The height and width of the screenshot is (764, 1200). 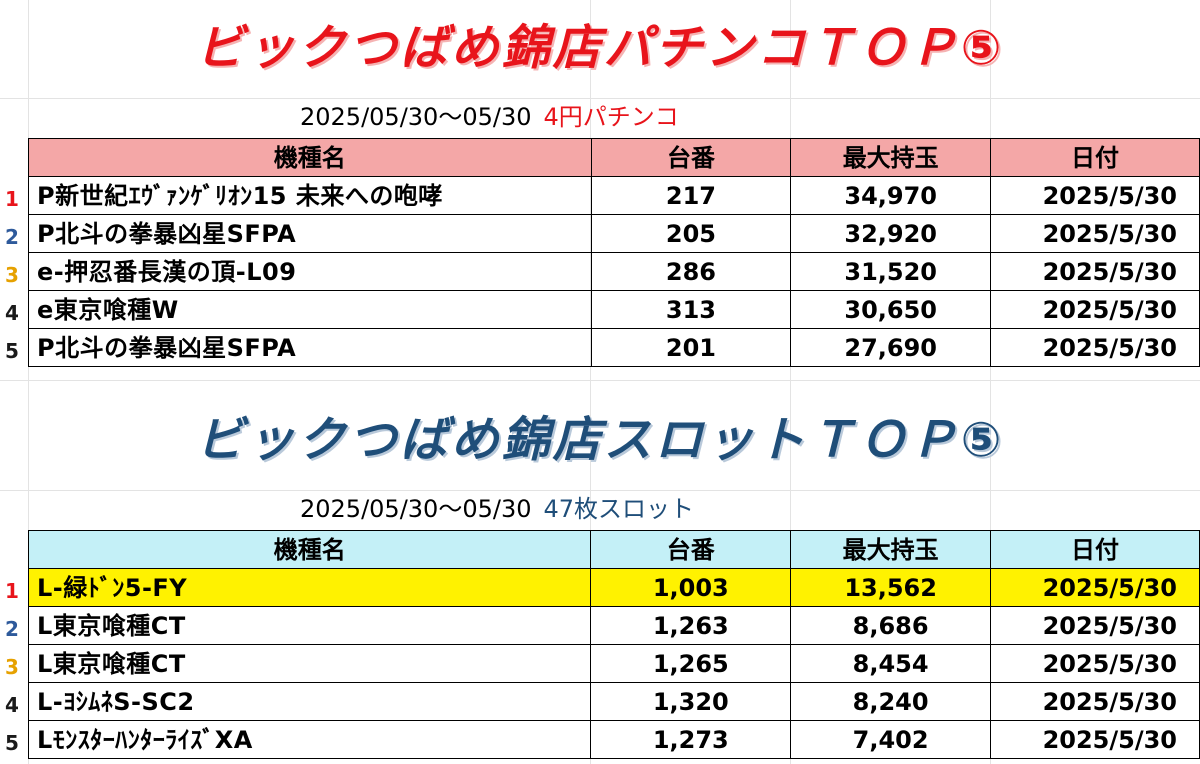 What do you see at coordinates (891, 663) in the screenshot?
I see `max-balls-cell: 8,454` at bounding box center [891, 663].